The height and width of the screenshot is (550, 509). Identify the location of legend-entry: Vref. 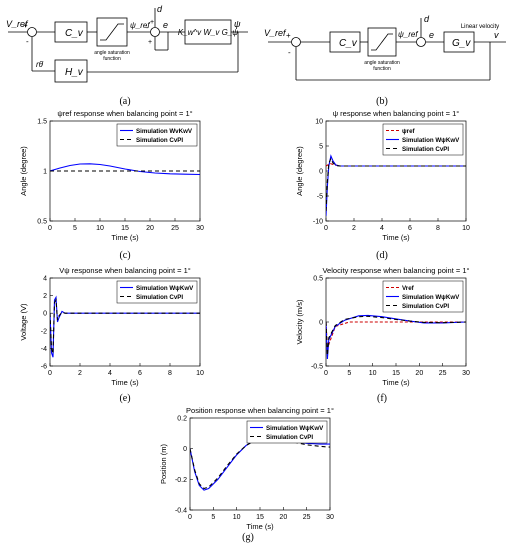
(408, 288).